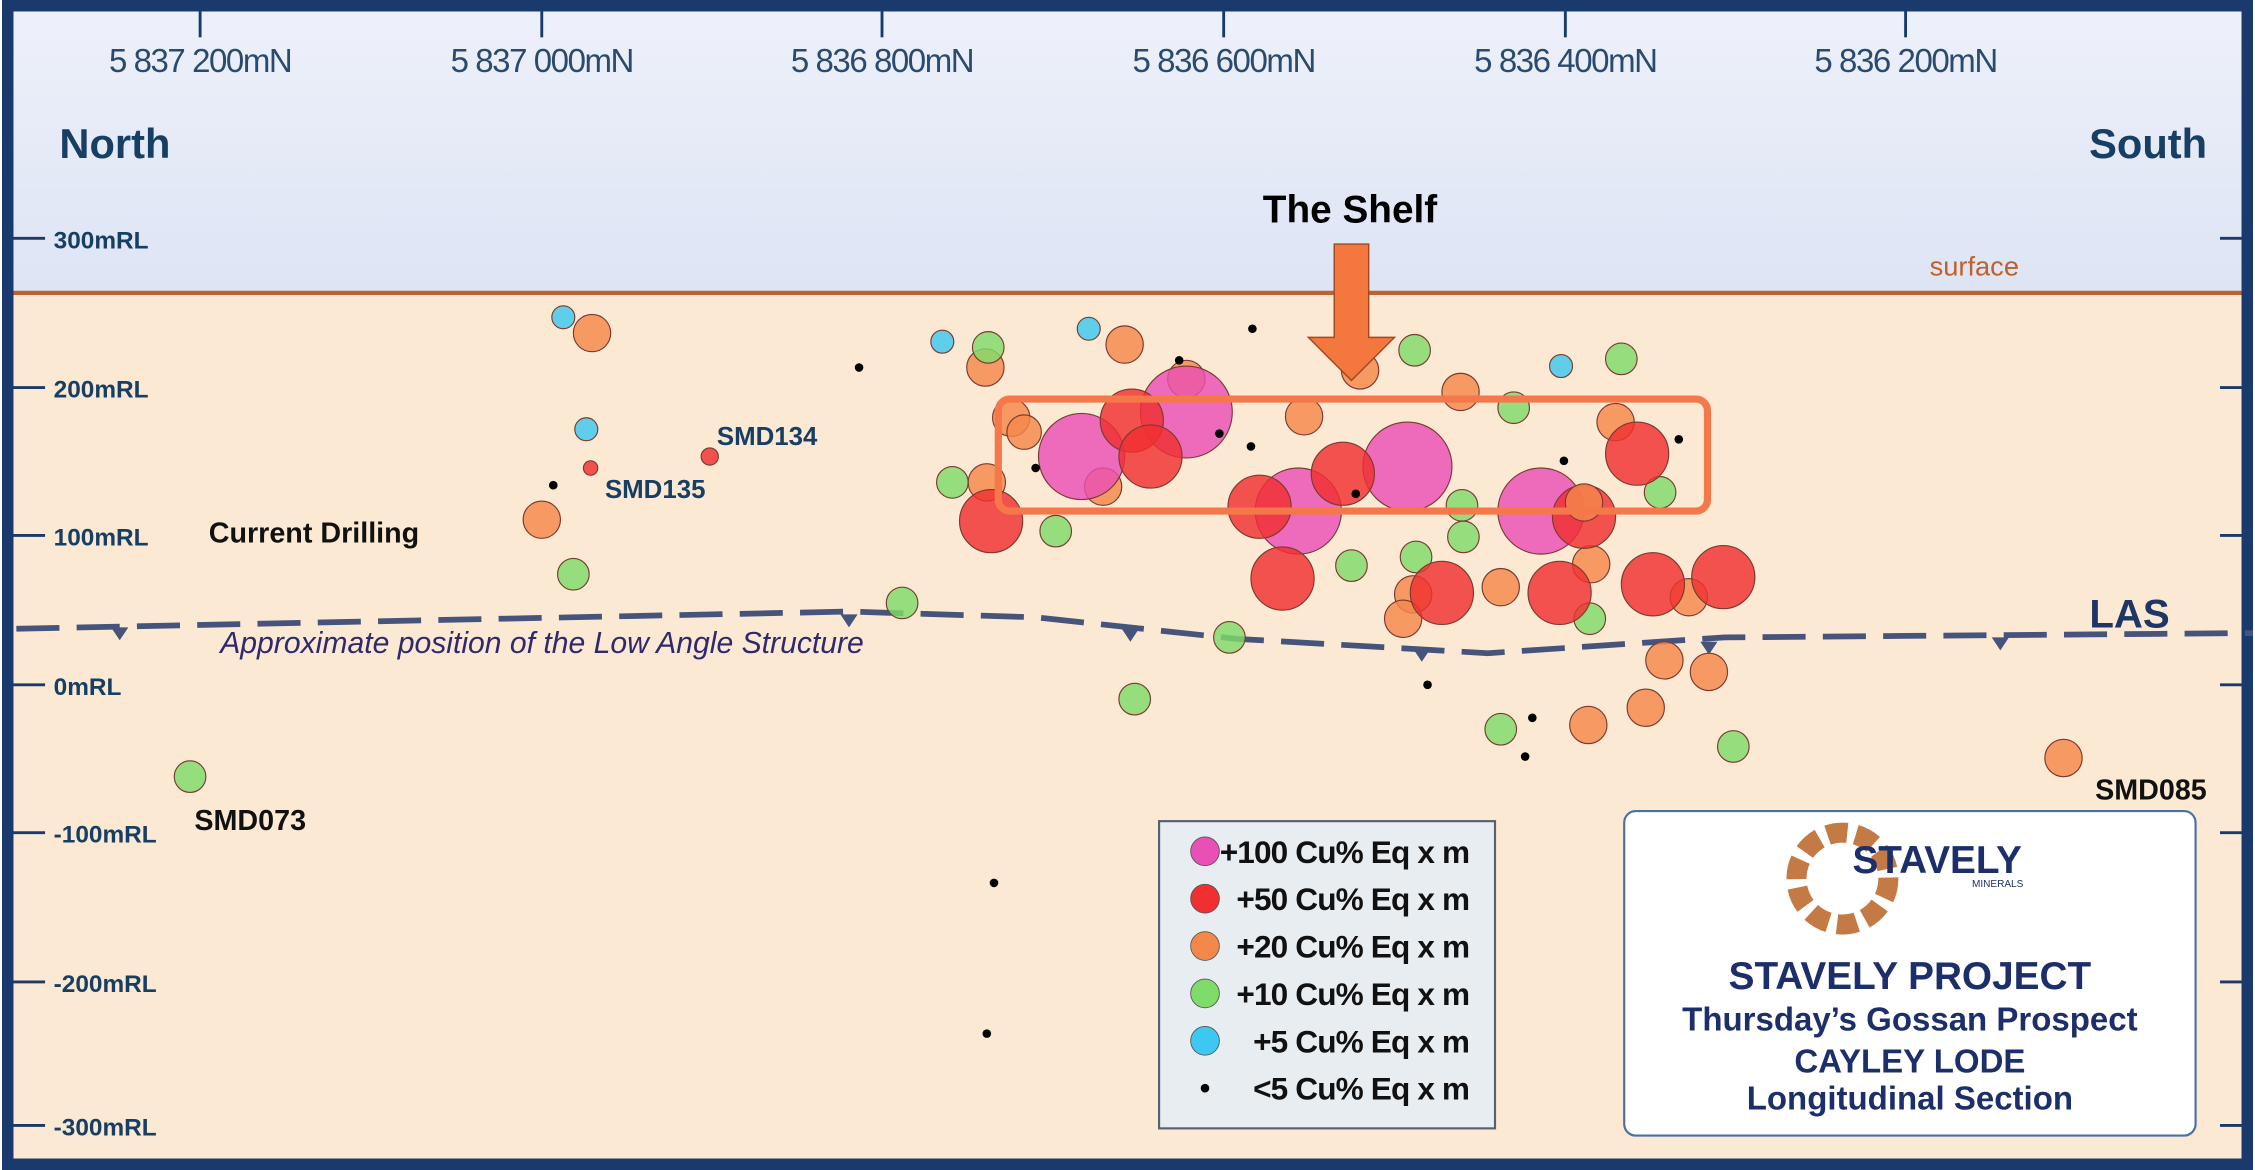  What do you see at coordinates (1565, 60) in the screenshot?
I see `easting-label: 5 836 400mN` at bounding box center [1565, 60].